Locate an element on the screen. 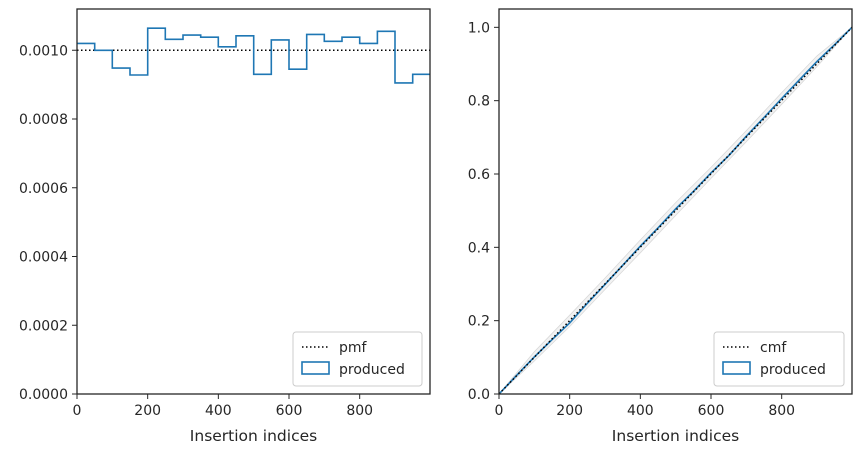 The image size is (861, 453). legend-cmf-label: cmf is located at coordinates (773, 348).